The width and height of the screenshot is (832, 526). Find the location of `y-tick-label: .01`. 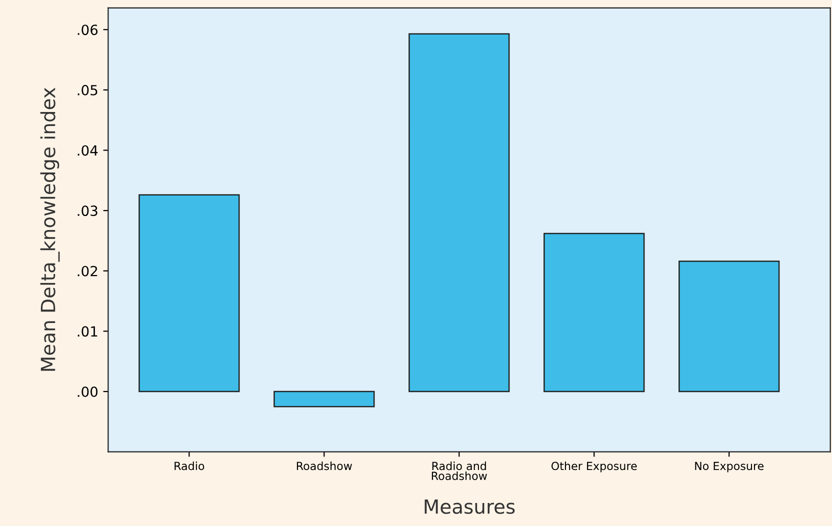

y-tick-label: .01 is located at coordinates (88, 331).